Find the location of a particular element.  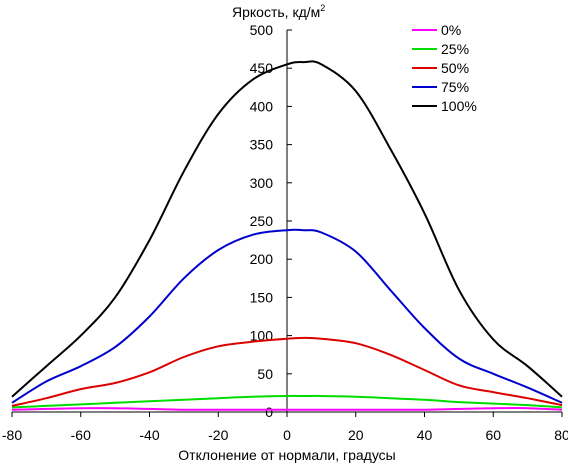

y-tick-label: 500 is located at coordinates (262, 30).